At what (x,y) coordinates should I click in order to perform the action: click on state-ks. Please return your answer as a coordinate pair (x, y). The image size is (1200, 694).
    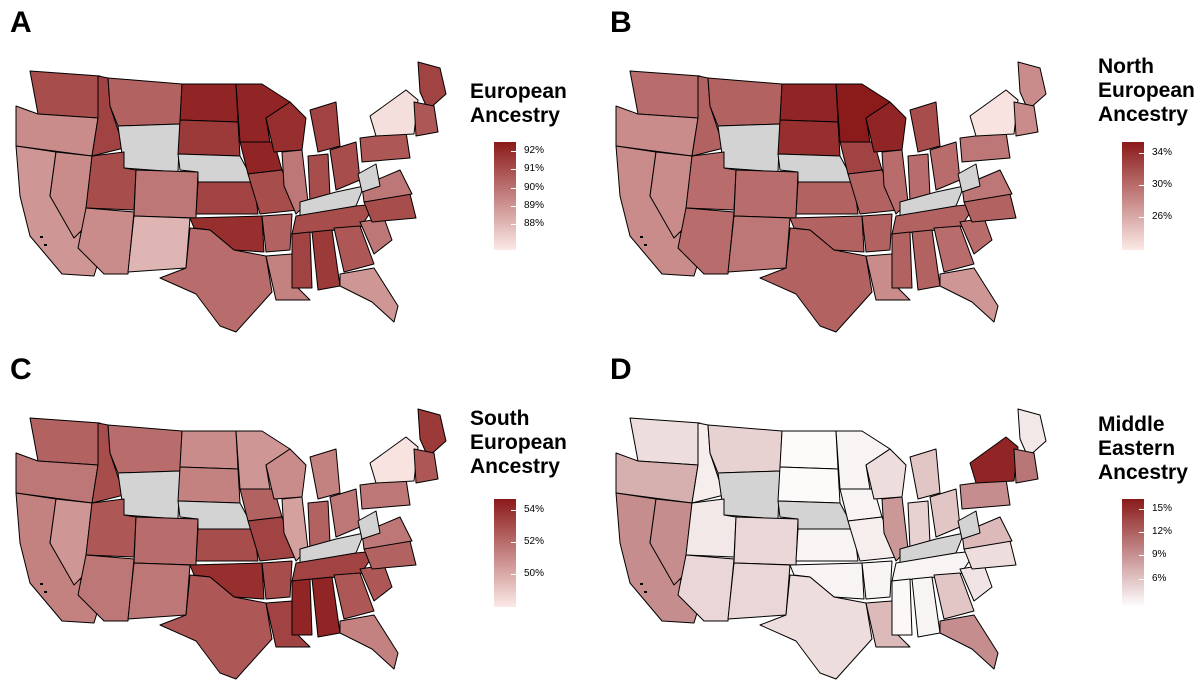
    Looking at the image, I should click on (227, 545).